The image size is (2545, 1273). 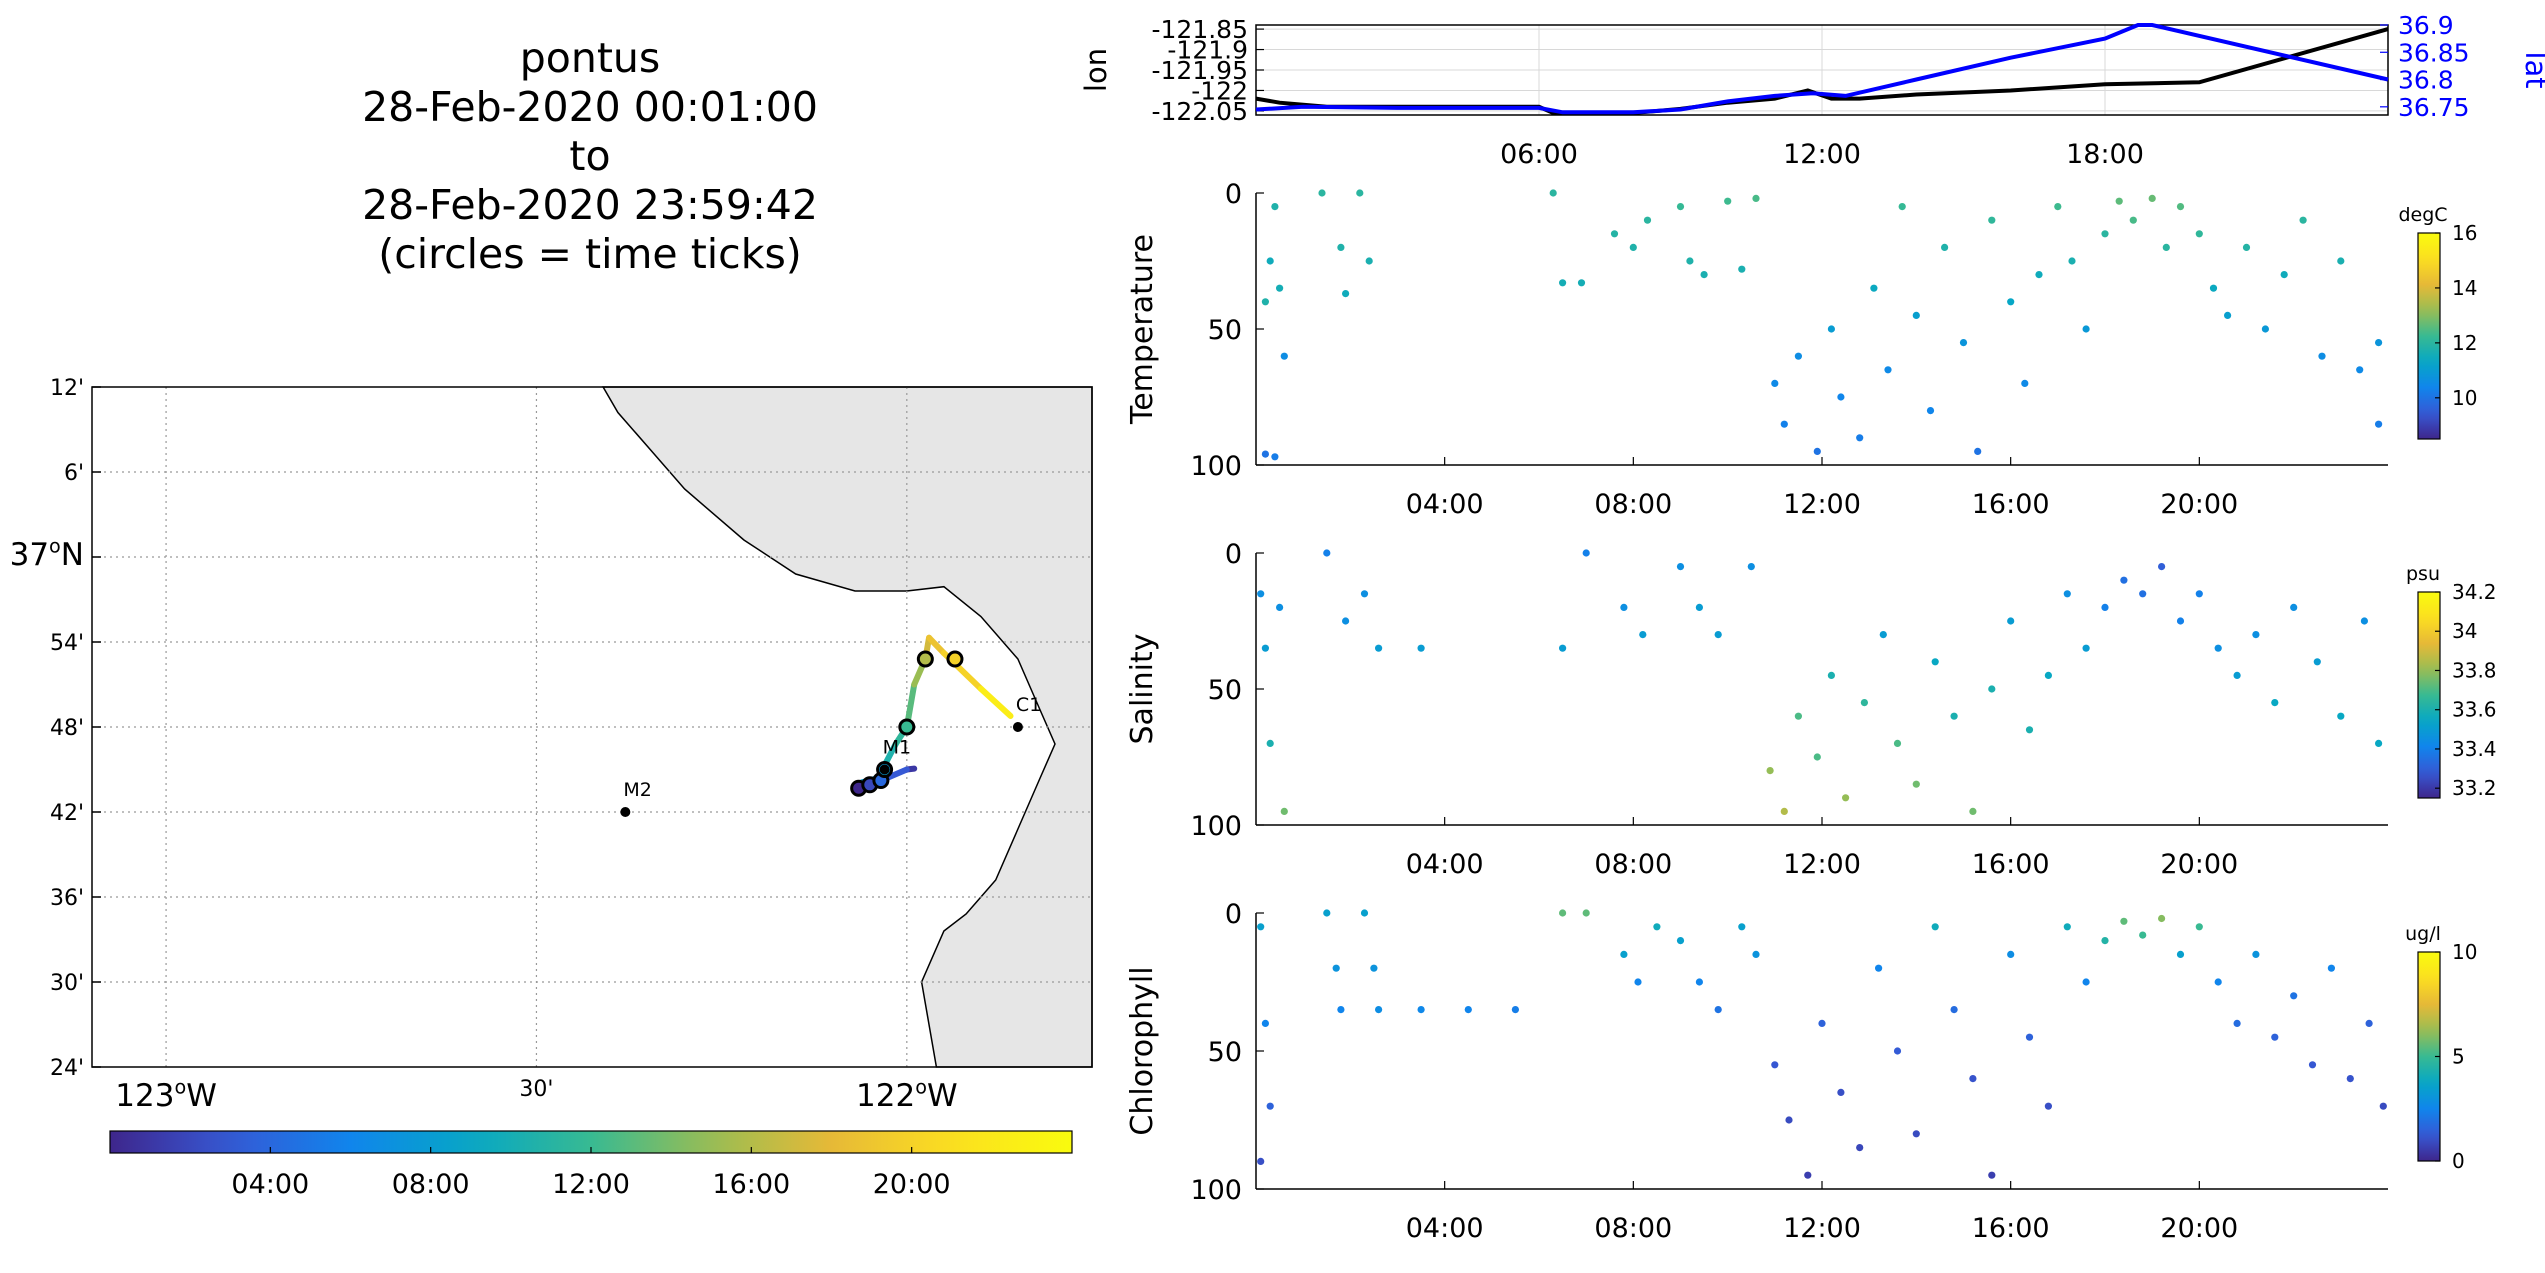 I want to click on lat-series-line, so click(x=1822, y=69).